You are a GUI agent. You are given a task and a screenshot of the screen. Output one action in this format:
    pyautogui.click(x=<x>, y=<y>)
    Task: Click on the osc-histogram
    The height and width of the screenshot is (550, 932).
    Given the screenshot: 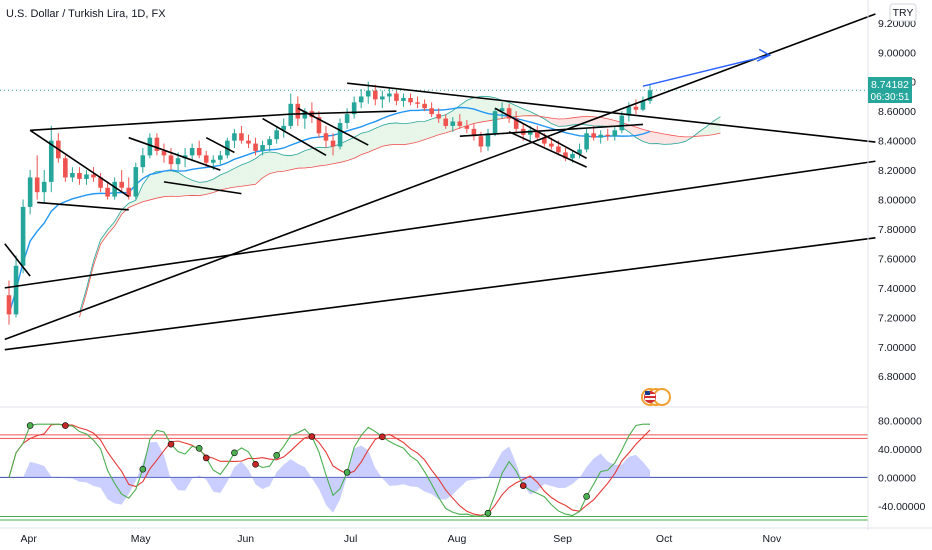 What is the action you would take?
    pyautogui.click(x=329, y=477)
    